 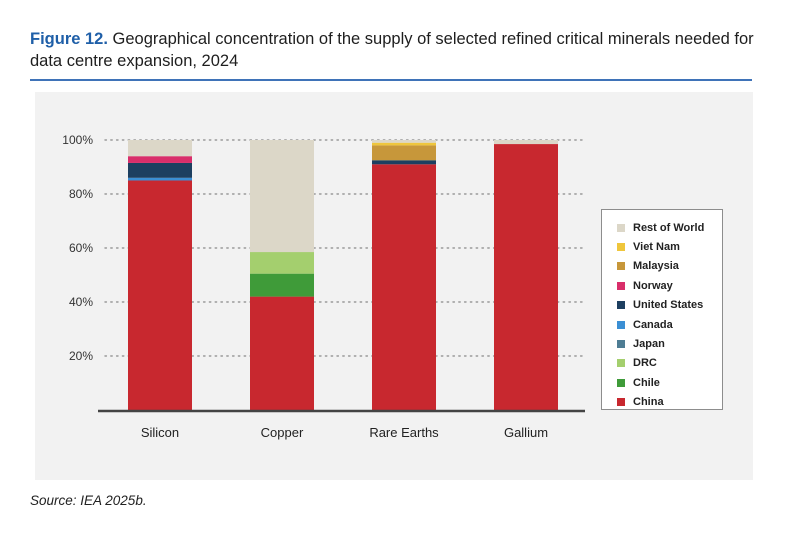 What do you see at coordinates (81, 356) in the screenshot?
I see `y-tick-label: 20%` at bounding box center [81, 356].